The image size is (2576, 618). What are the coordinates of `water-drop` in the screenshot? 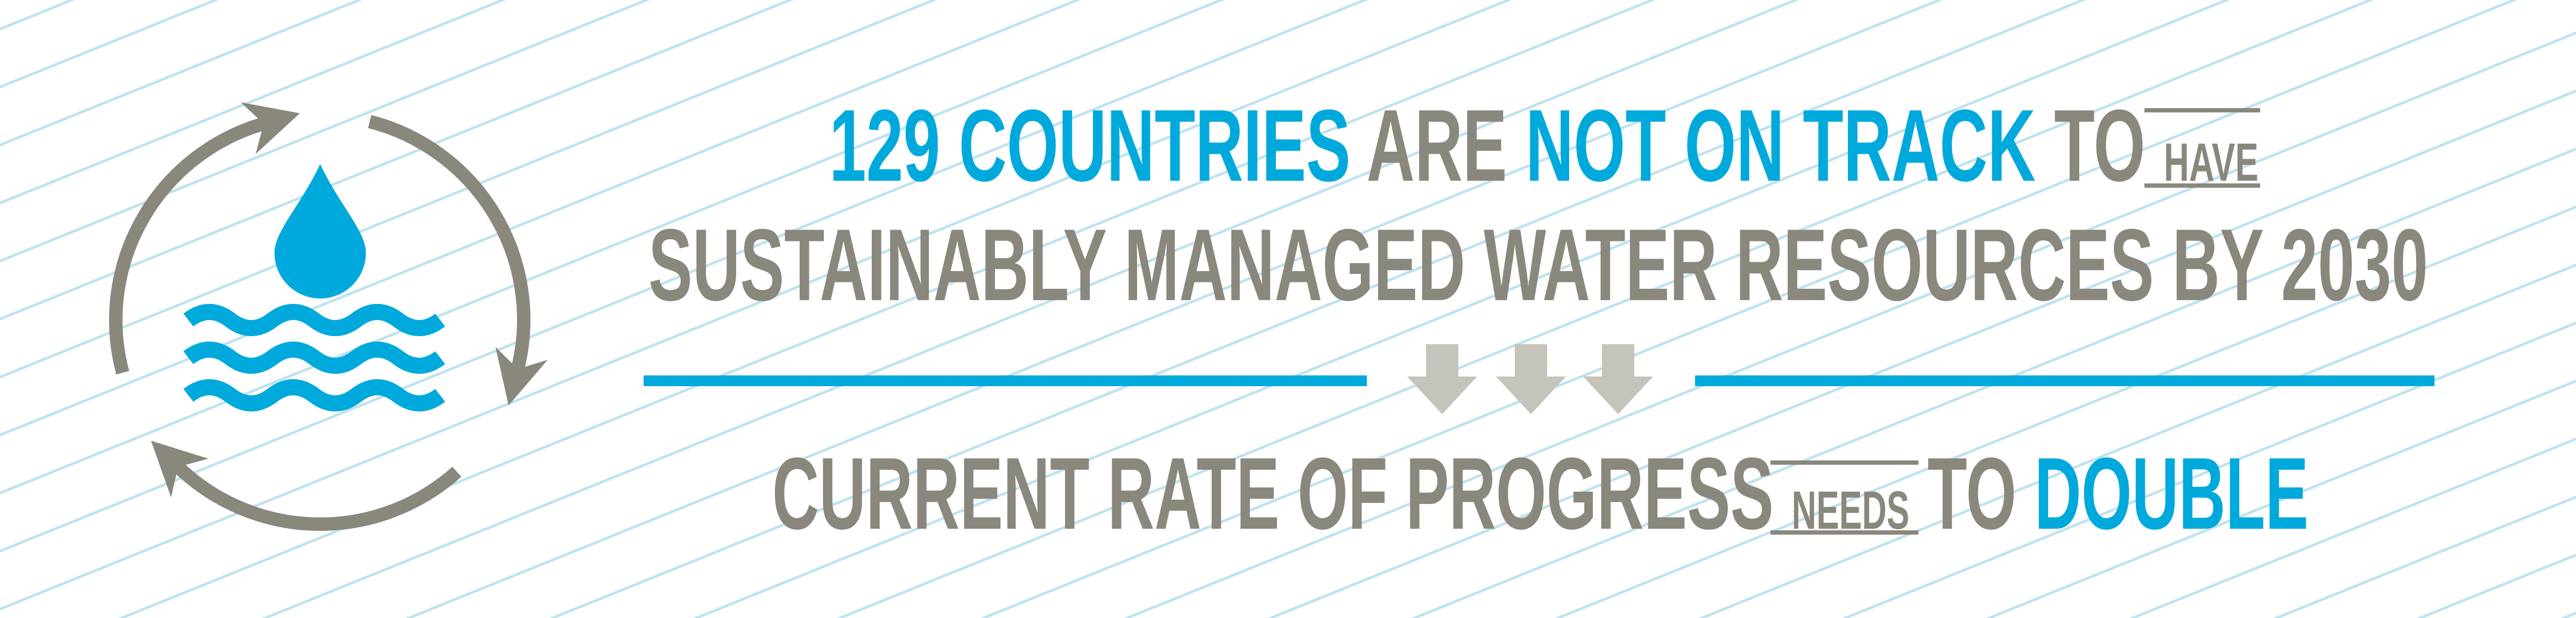 It's located at (320, 232).